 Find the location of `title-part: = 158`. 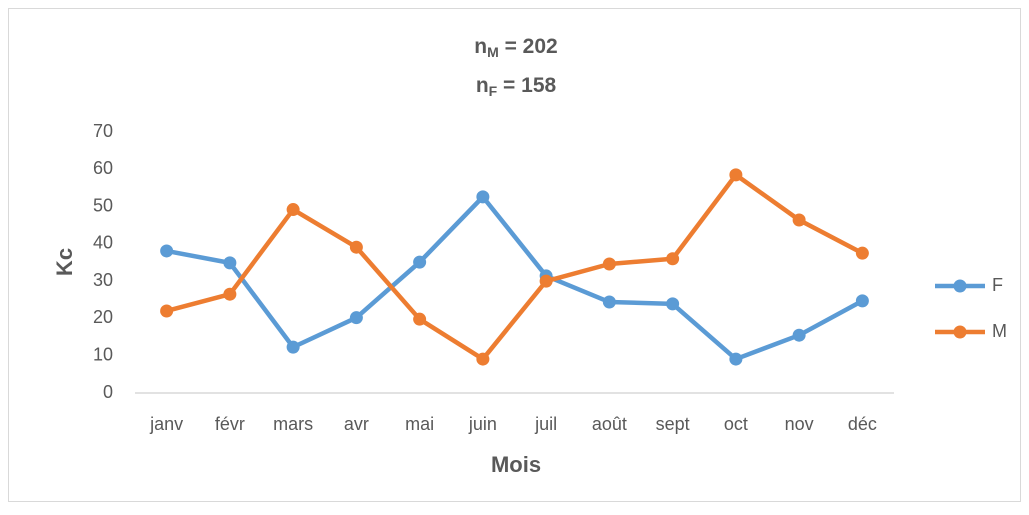

title-part: = 158 is located at coordinates (526, 85).